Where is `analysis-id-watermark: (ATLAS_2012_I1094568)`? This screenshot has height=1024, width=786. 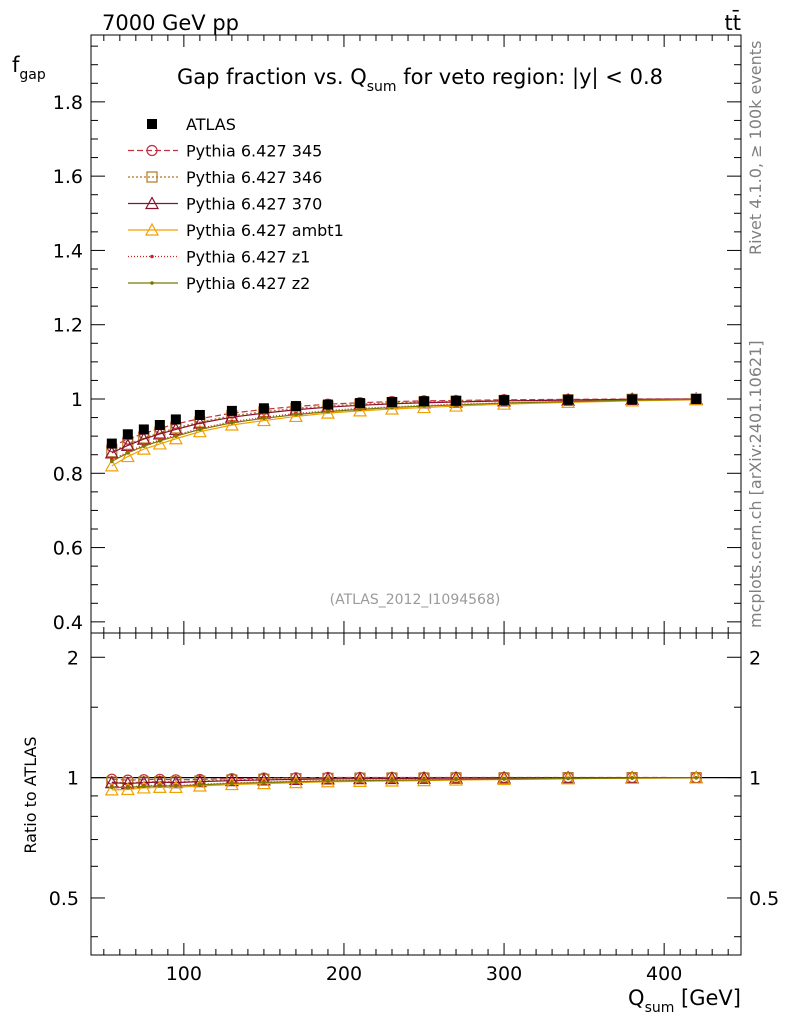
analysis-id-watermark: (ATLAS_2012_I1094568) is located at coordinates (415, 600).